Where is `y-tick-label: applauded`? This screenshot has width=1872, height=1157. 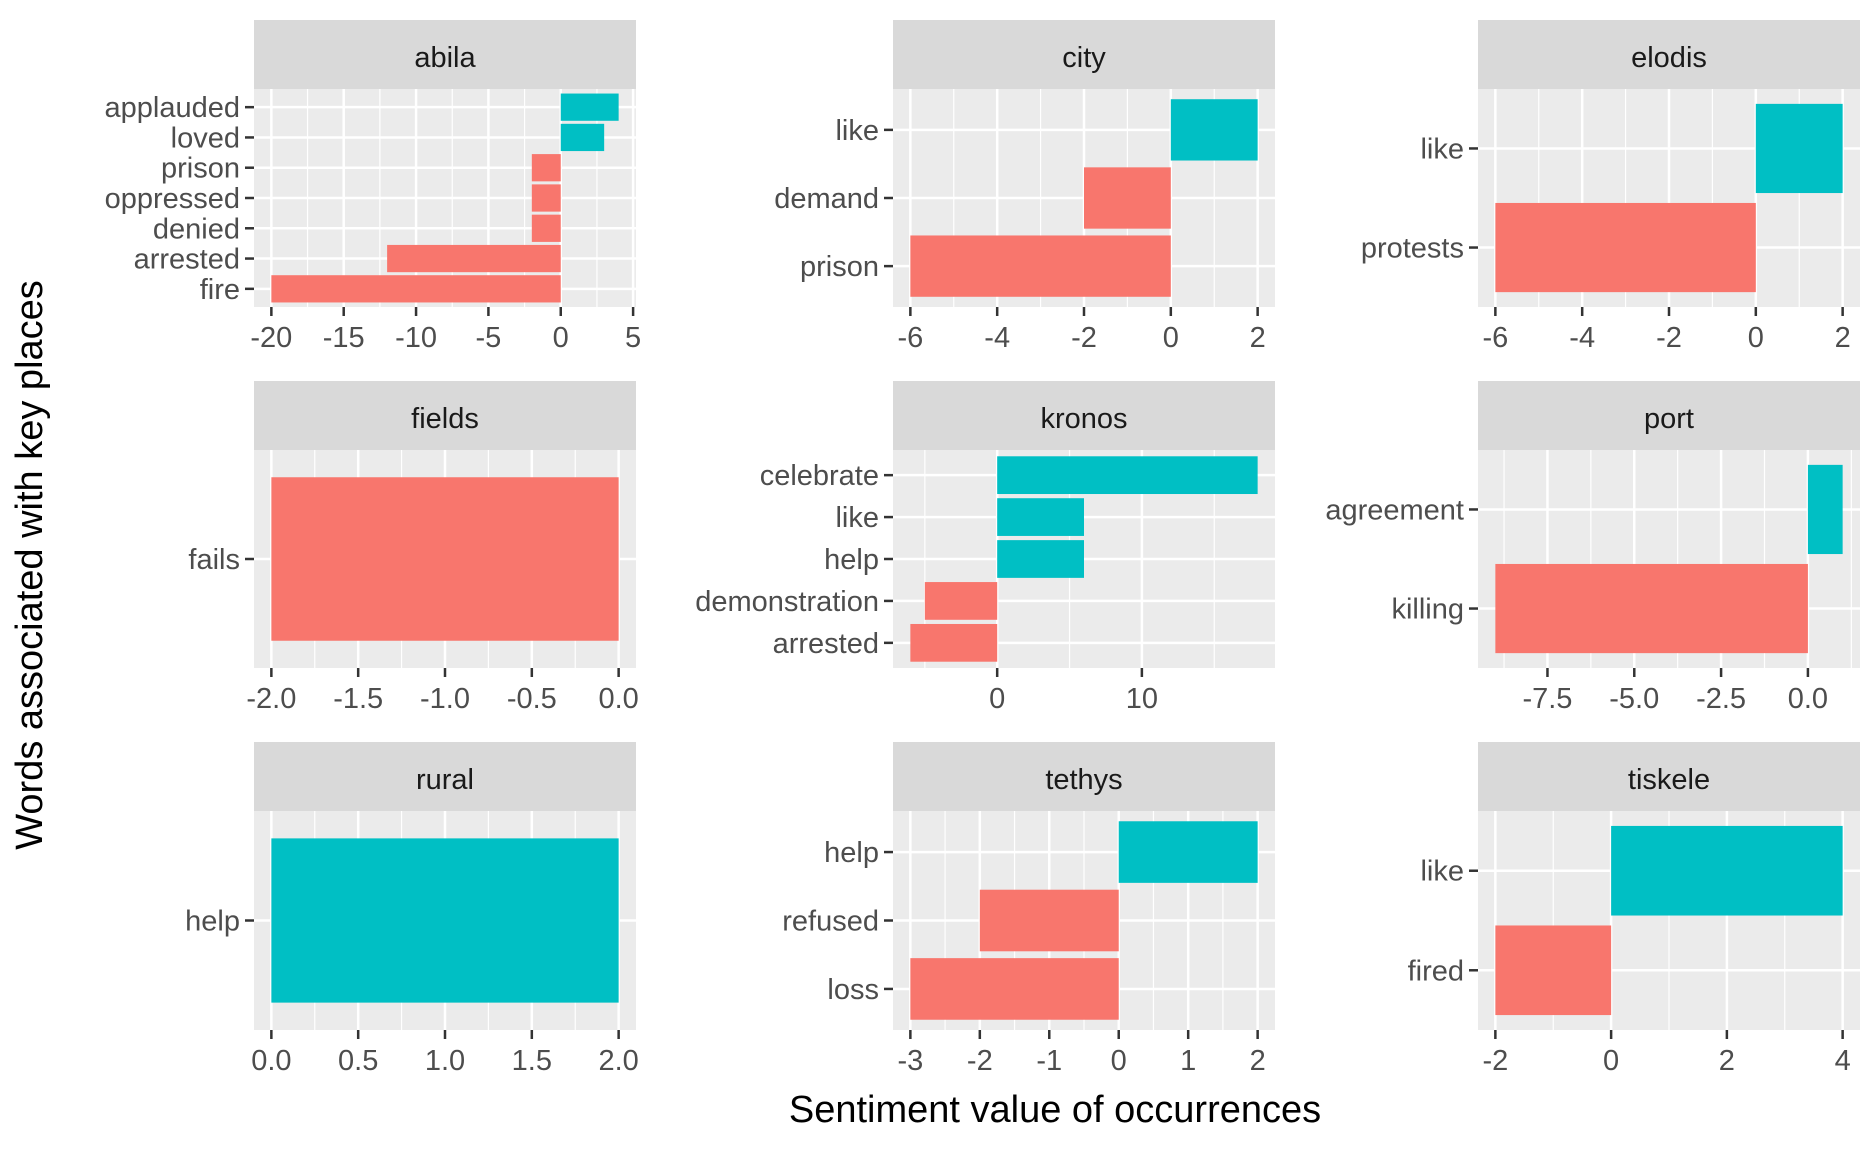 y-tick-label: applauded is located at coordinates (172, 108).